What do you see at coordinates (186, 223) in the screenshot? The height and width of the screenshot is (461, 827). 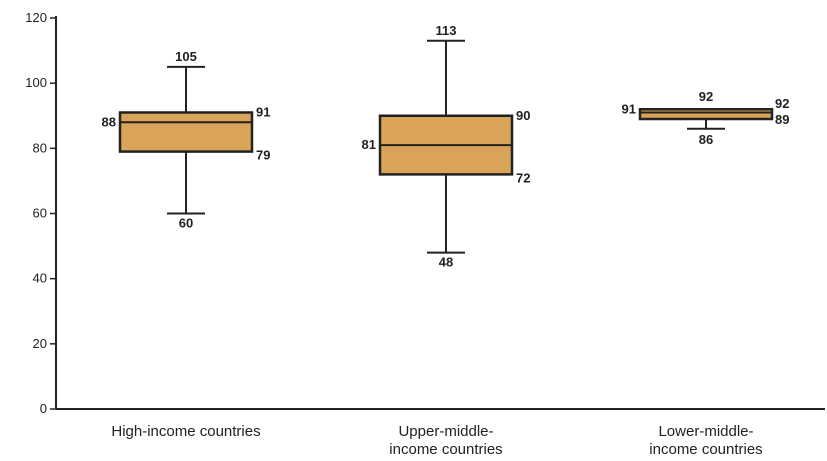 I see `label-min: 60` at bounding box center [186, 223].